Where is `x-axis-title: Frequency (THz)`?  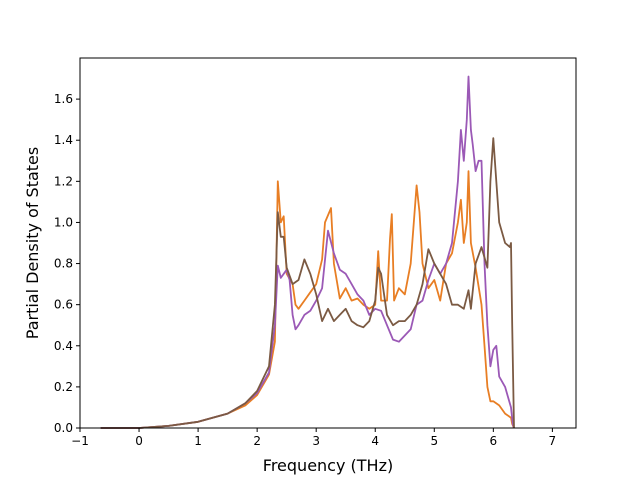 x-axis-title: Frequency (THz) is located at coordinates (328, 465).